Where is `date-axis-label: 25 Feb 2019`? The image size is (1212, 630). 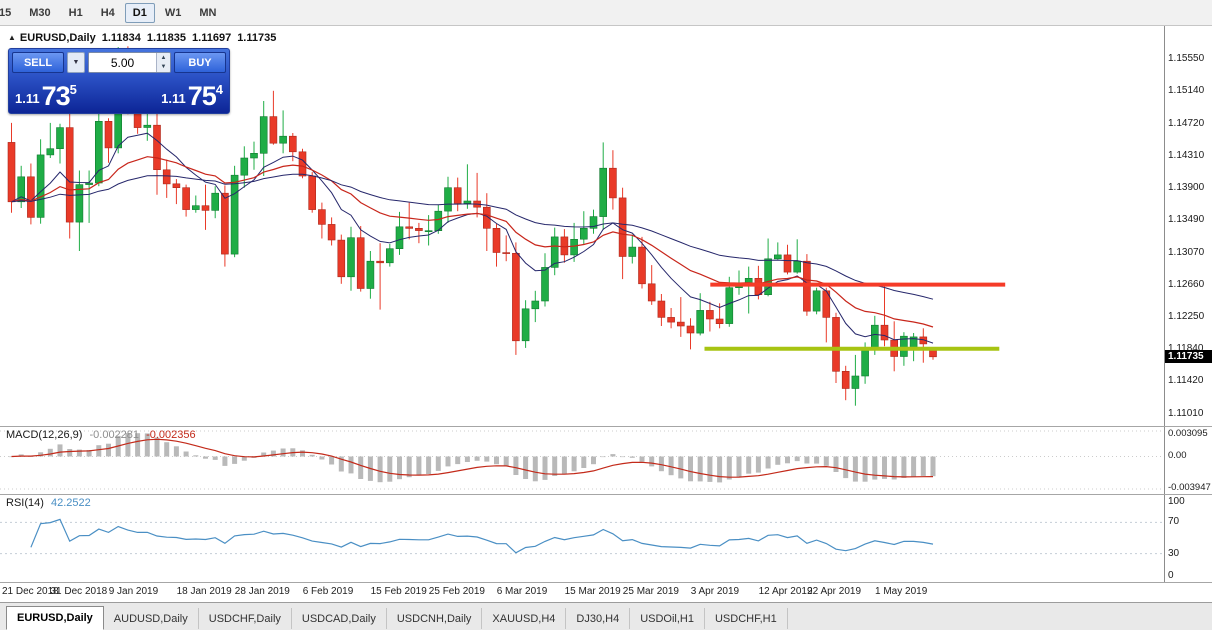
date-axis-label: 25 Feb 2019 is located at coordinates (456, 591).